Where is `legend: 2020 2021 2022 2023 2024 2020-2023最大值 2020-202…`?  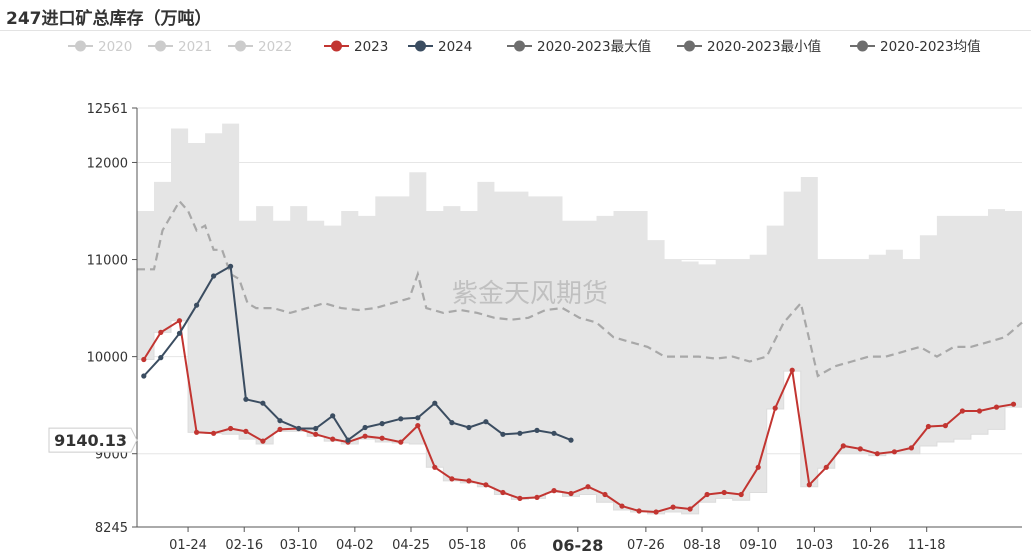 legend: 2020 2021 2022 2023 2024 2020-2023最大值 2020-202… is located at coordinates (524, 47).